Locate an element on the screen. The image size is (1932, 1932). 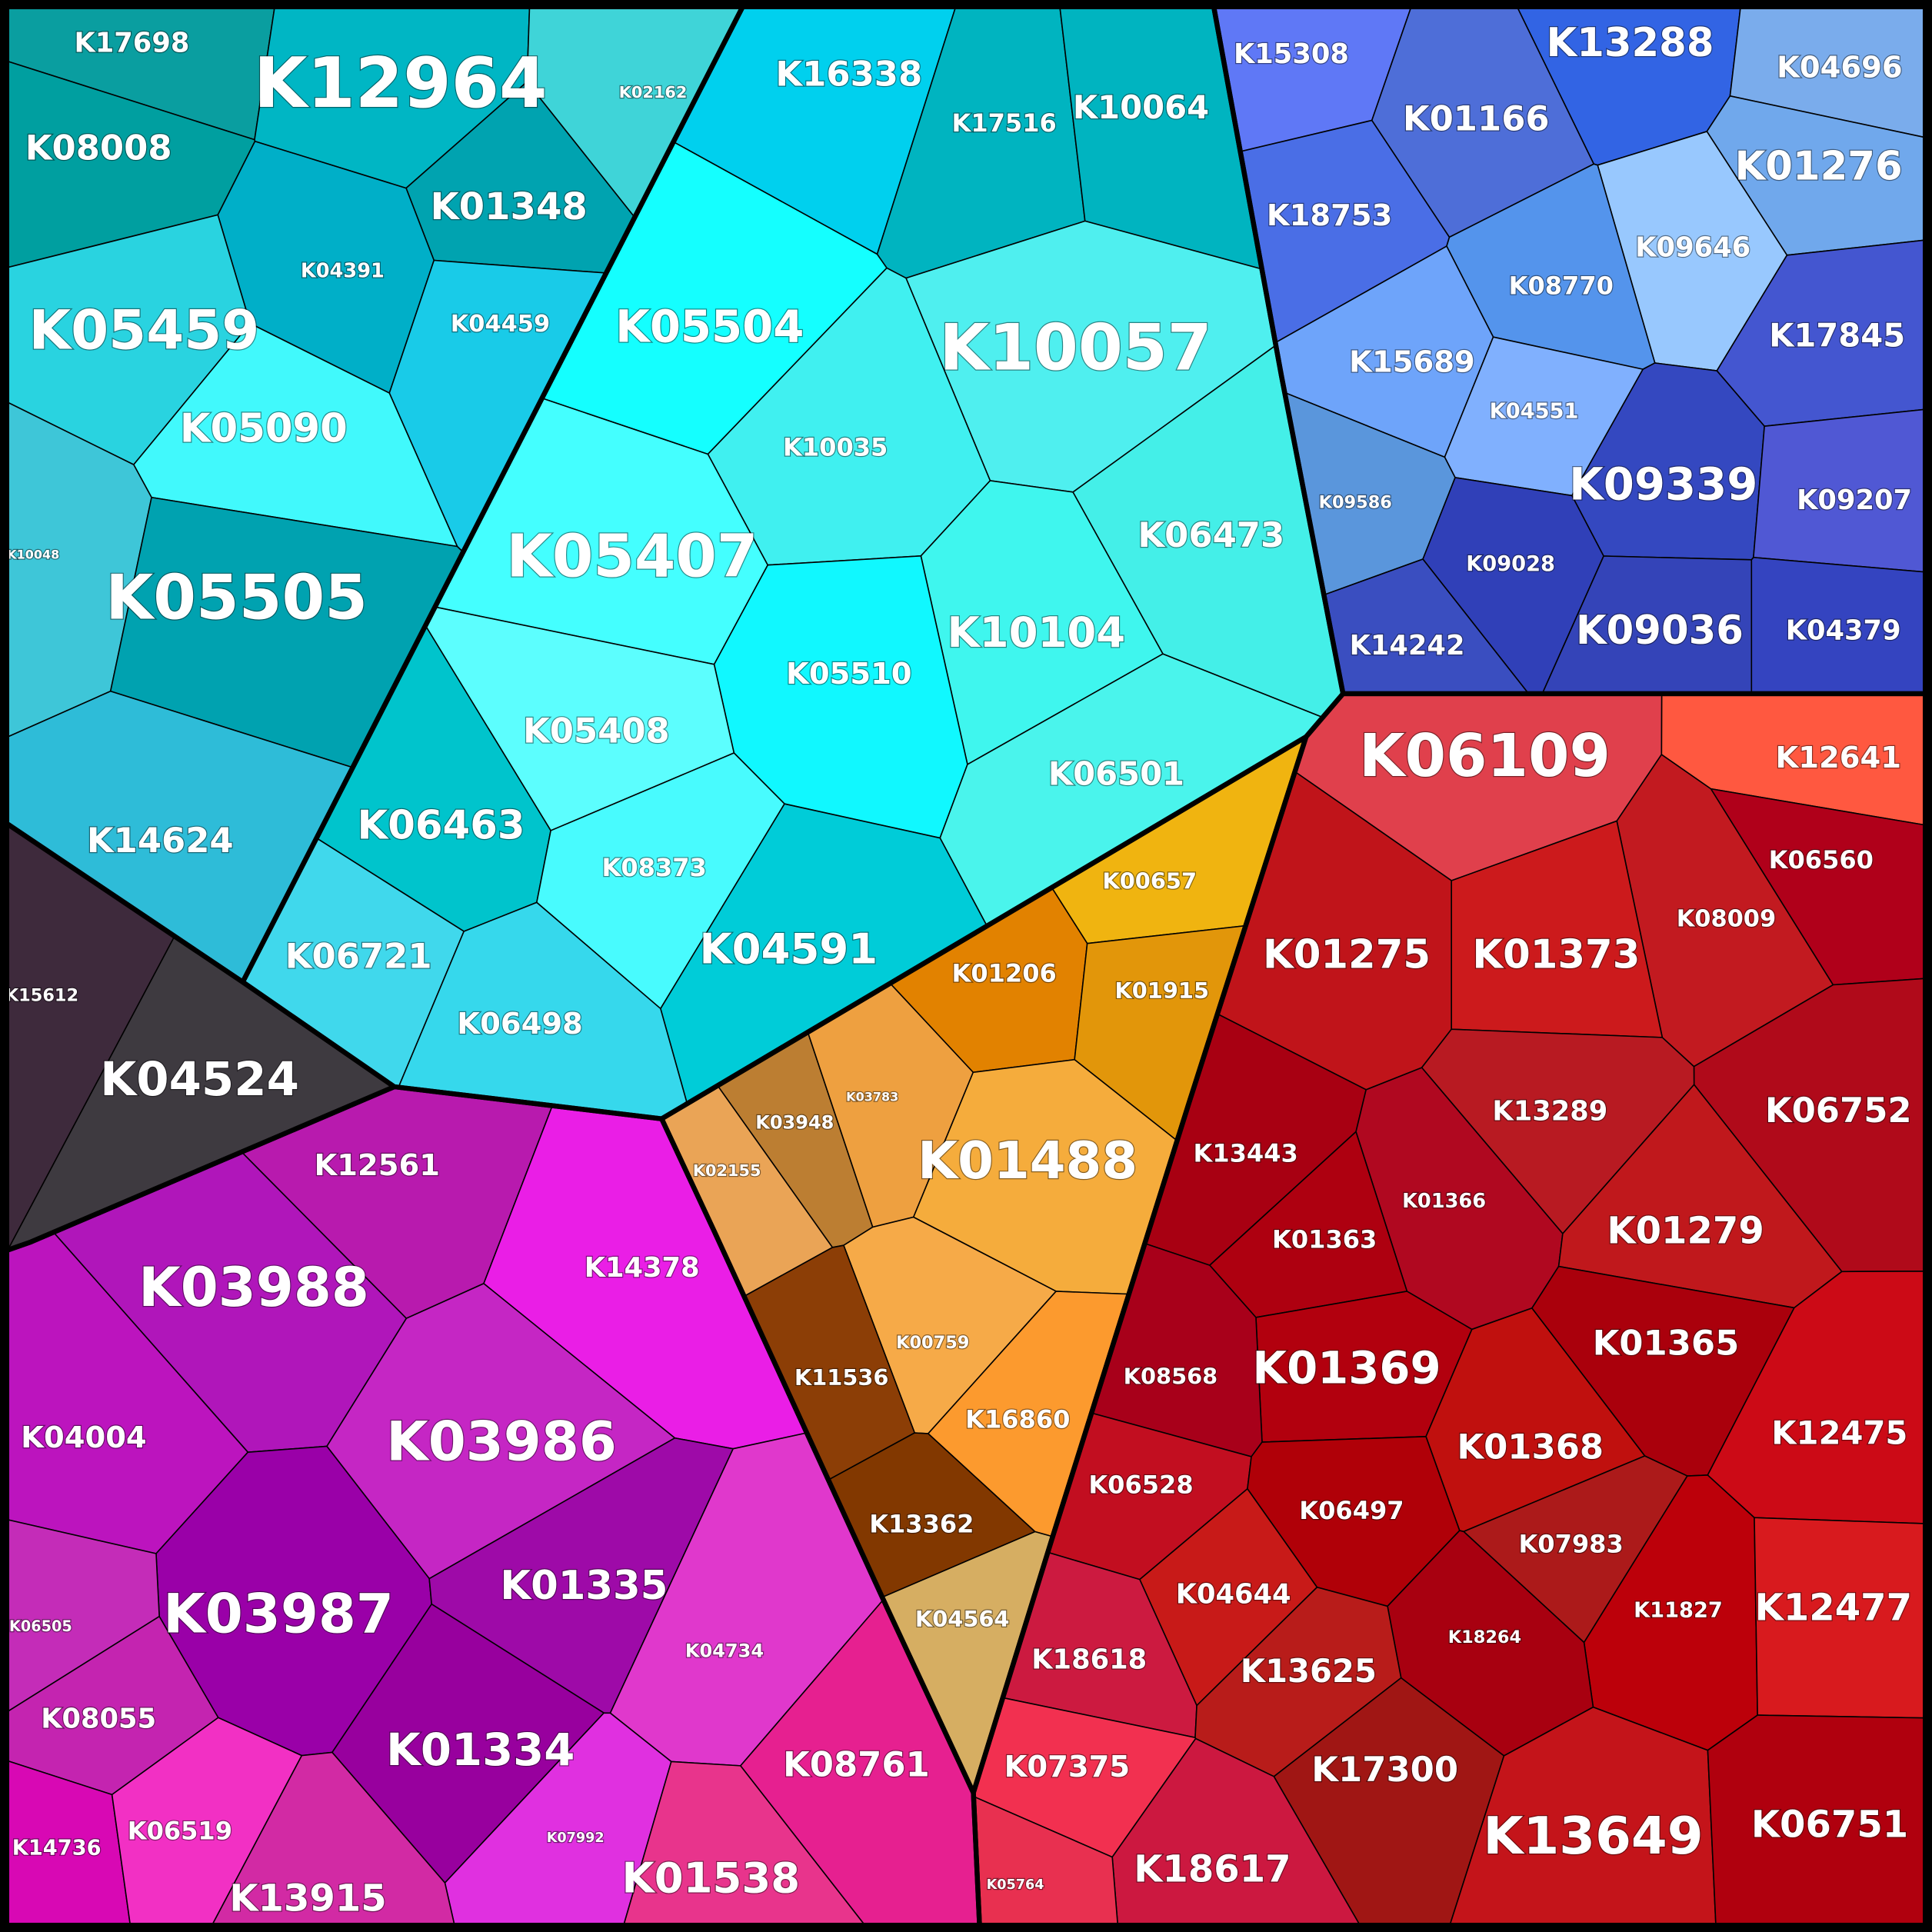
cell-label: K05505 is located at coordinates (236, 597).